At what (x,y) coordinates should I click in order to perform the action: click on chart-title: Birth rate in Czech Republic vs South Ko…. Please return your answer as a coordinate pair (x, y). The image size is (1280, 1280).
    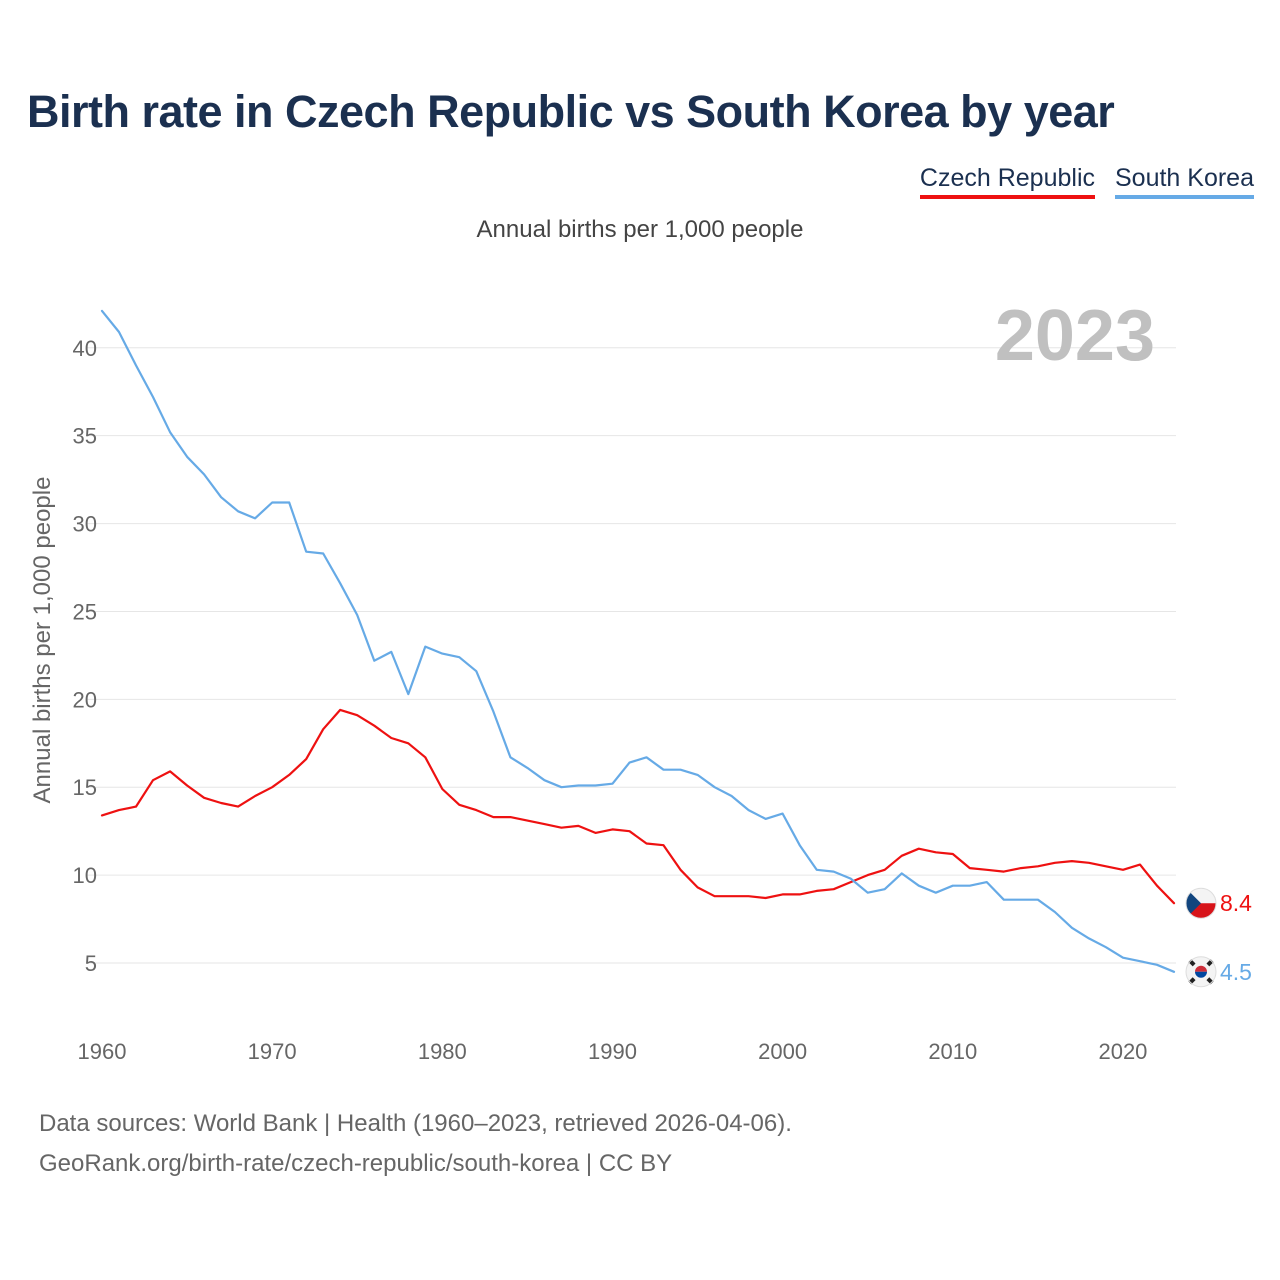
    Looking at the image, I should click on (571, 111).